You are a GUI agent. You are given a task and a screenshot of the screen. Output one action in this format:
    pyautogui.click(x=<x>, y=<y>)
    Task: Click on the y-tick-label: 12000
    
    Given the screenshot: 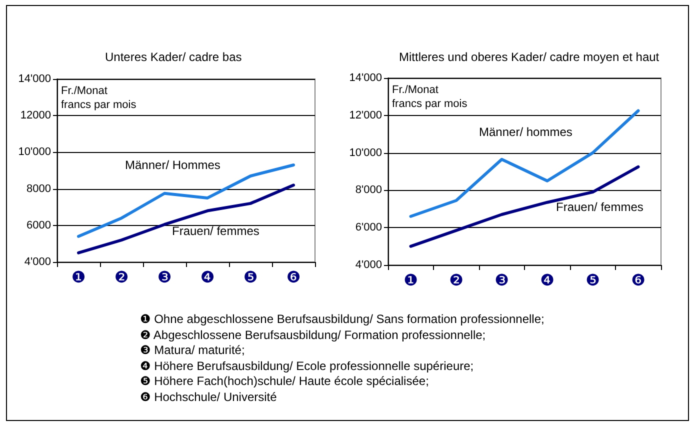 What is the action you would take?
    pyautogui.click(x=35, y=116)
    